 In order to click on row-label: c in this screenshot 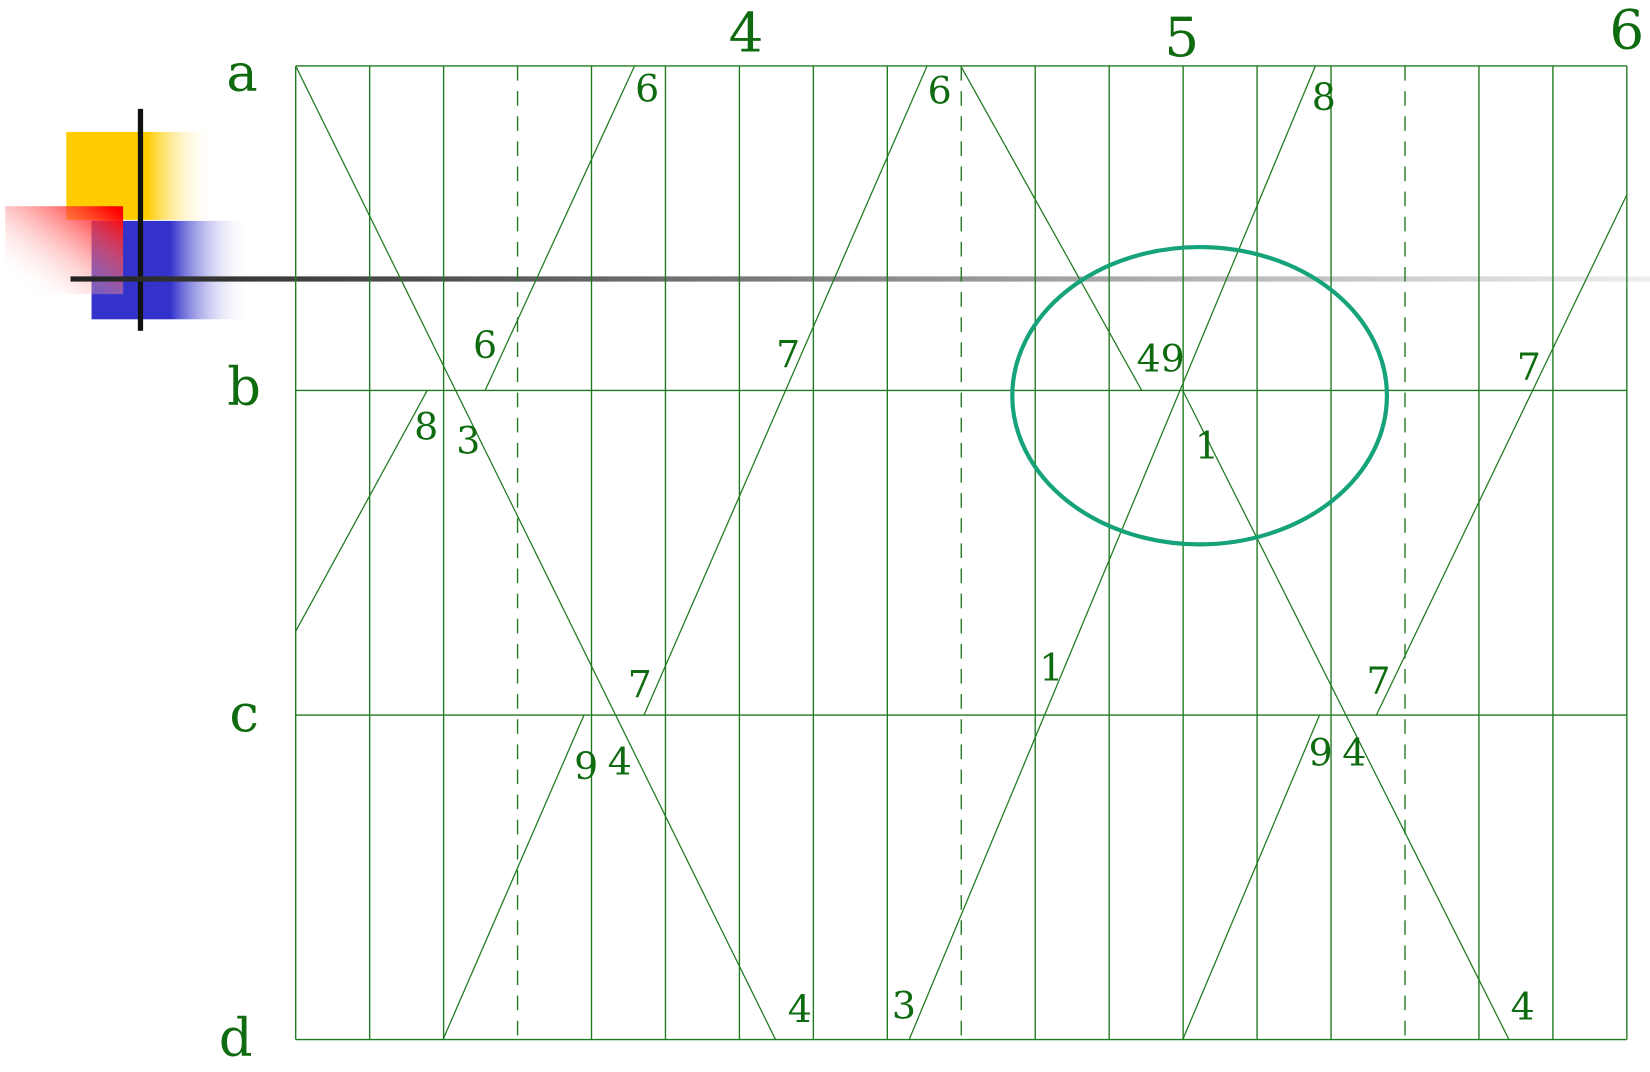, I will do `click(243, 714)`.